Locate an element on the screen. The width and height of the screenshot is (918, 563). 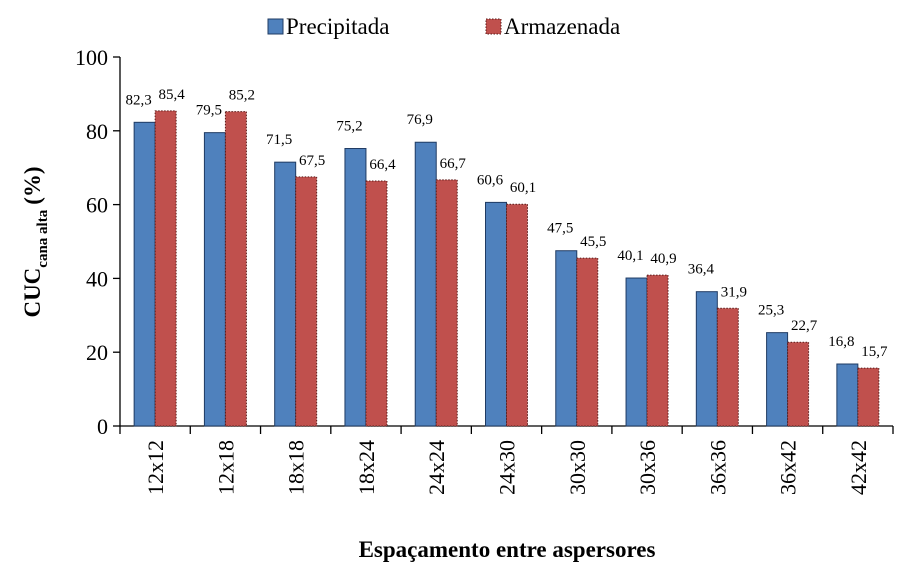
x-tick-label: 30x36 is located at coordinates (647, 467).